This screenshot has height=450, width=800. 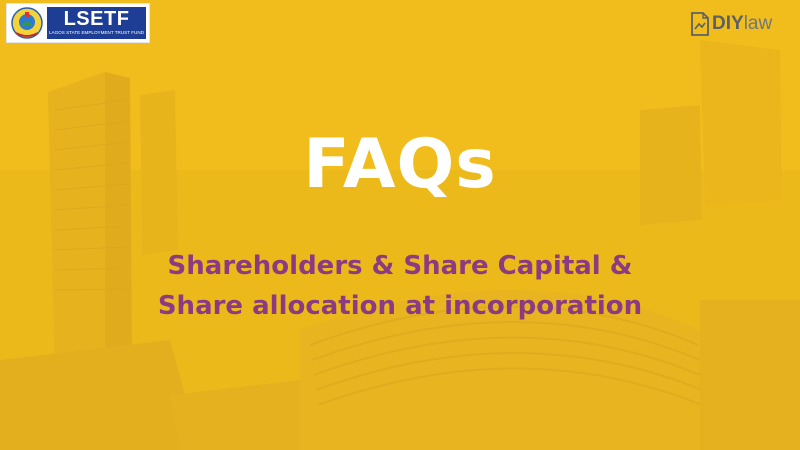 What do you see at coordinates (728, 23) in the screenshot?
I see `diylaw-bold: DIY` at bounding box center [728, 23].